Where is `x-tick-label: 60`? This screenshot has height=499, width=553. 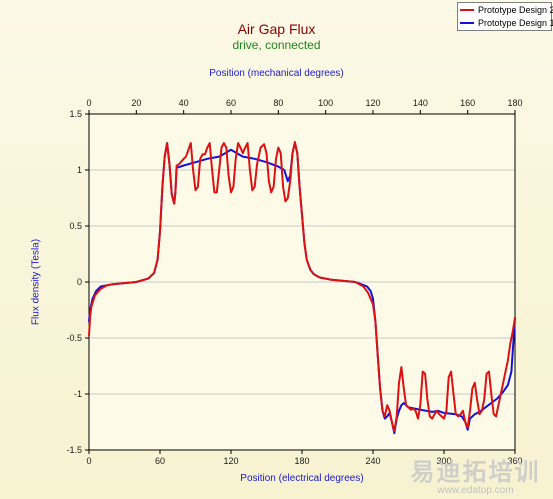 x-tick-label: 60 is located at coordinates (160, 461).